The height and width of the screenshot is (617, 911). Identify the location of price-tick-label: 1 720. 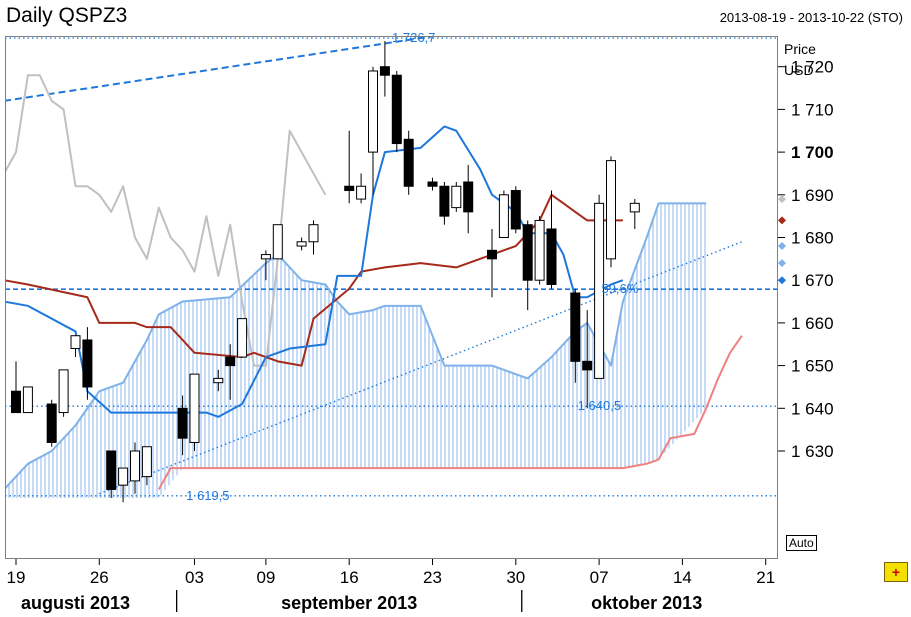
(812, 67).